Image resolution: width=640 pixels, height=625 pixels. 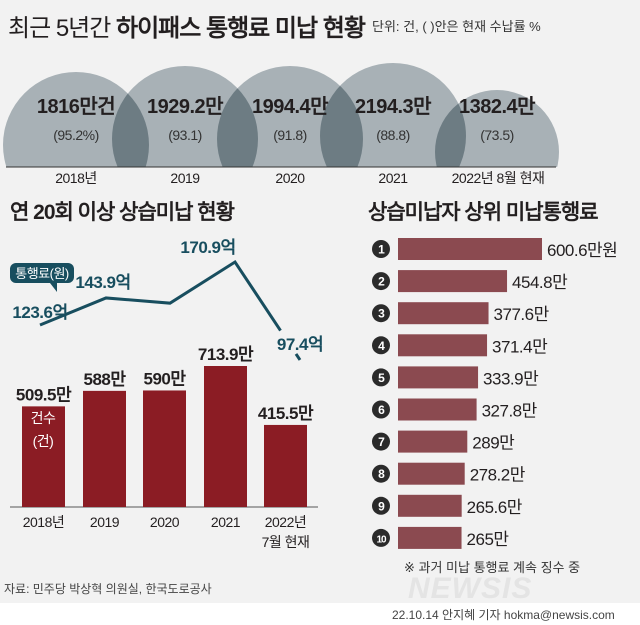 What do you see at coordinates (488, 539) in the screenshot?
I see `top-bar-label: 265만` at bounding box center [488, 539].